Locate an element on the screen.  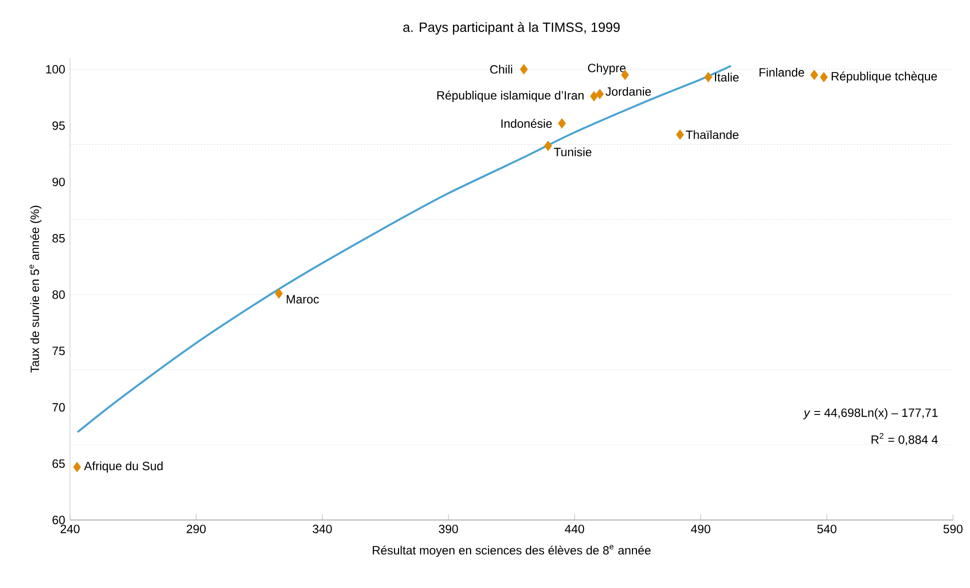
x-tick-label: 240 is located at coordinates (70, 529).